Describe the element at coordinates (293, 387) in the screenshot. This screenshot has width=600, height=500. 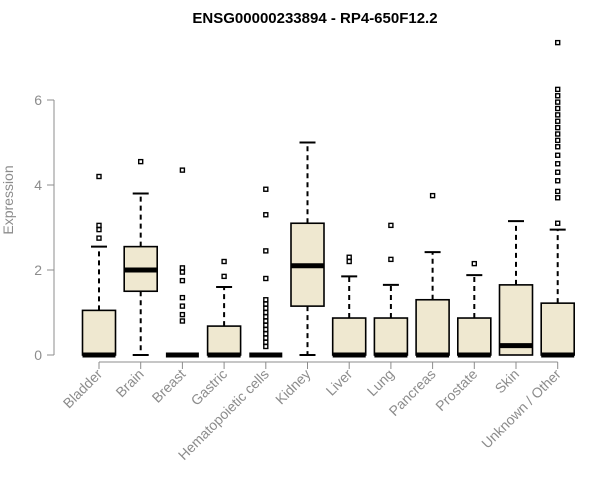
I see `x-tick-label: Kidney` at that location.